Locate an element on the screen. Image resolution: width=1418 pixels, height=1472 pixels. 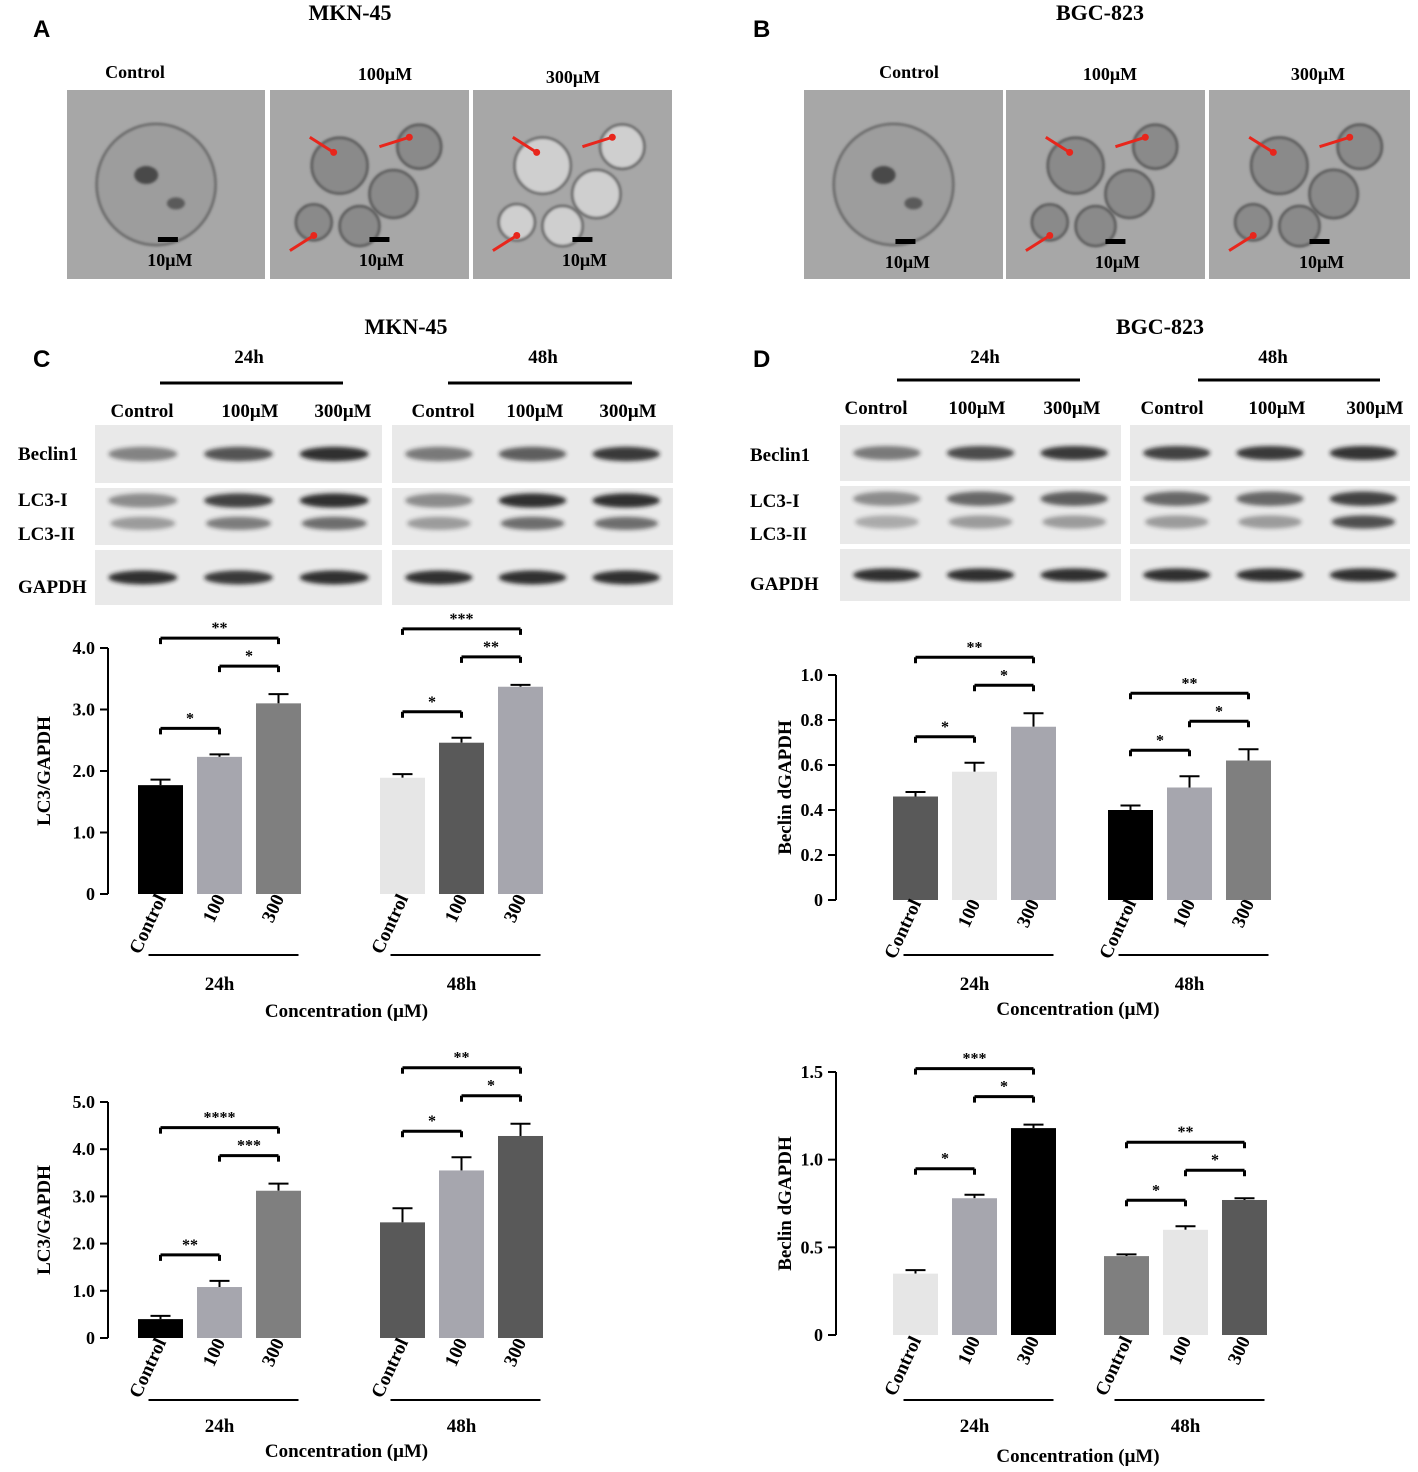
micrograph-b-3: 10μM is located at coordinates (1309, 184).